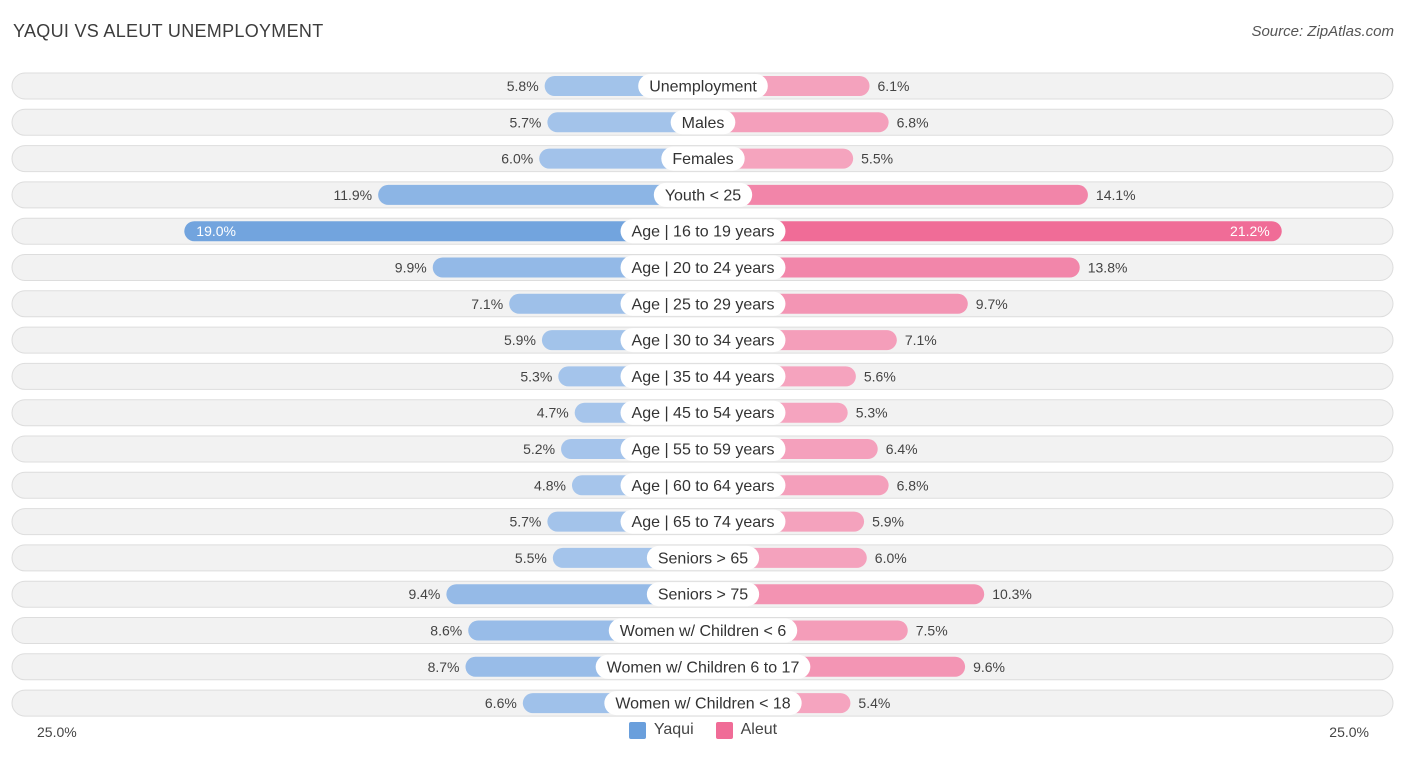 The width and height of the screenshot is (1406, 757). I want to click on yaqui-value-label: 5.9%, so click(520, 340).